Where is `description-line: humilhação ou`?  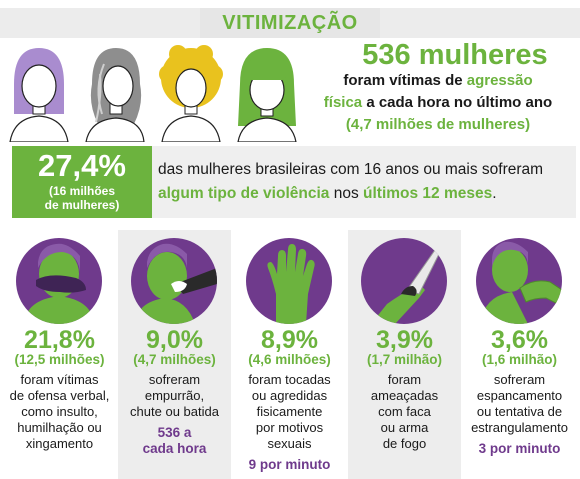
description-line: humilhação ou is located at coordinates (59, 427).